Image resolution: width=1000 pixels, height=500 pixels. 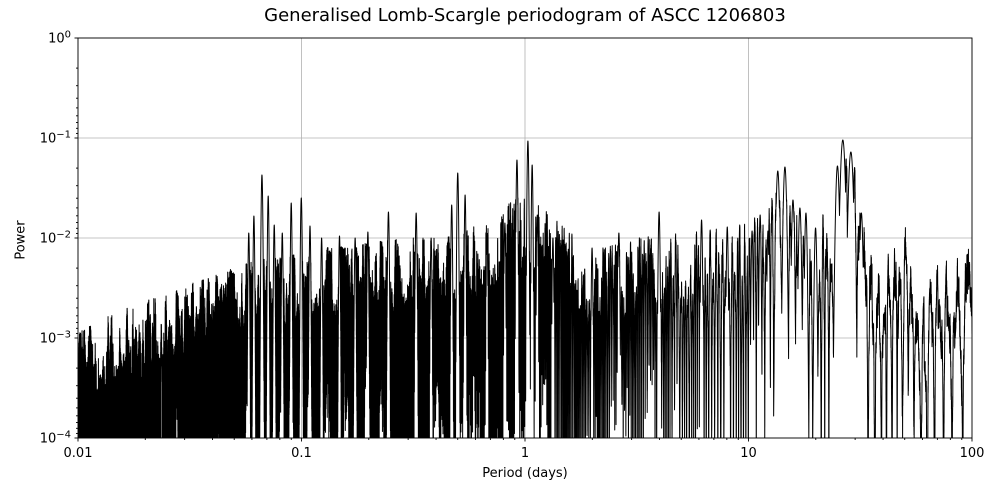 I want to click on y-tick-label: 10⁻², so click(x=55, y=237).